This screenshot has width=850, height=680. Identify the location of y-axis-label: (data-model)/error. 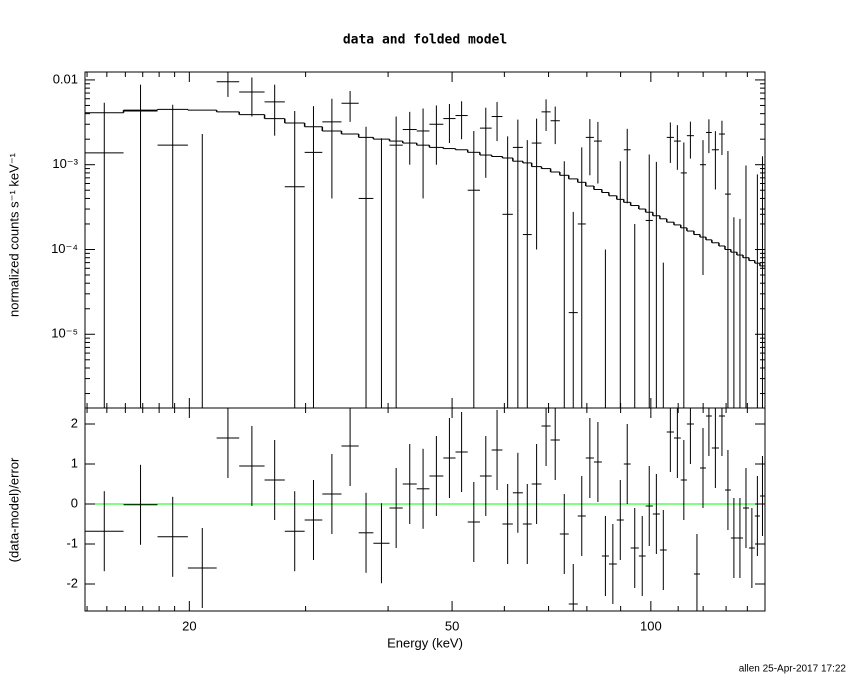
(13, 509).